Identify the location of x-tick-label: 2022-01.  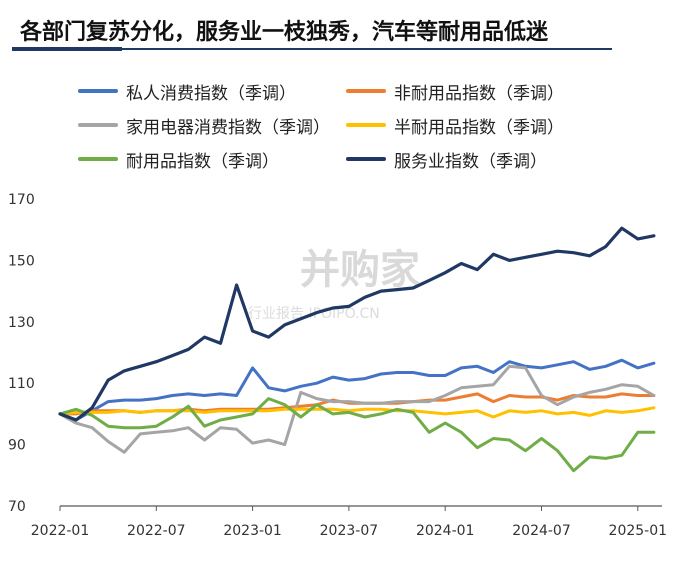
(60, 531).